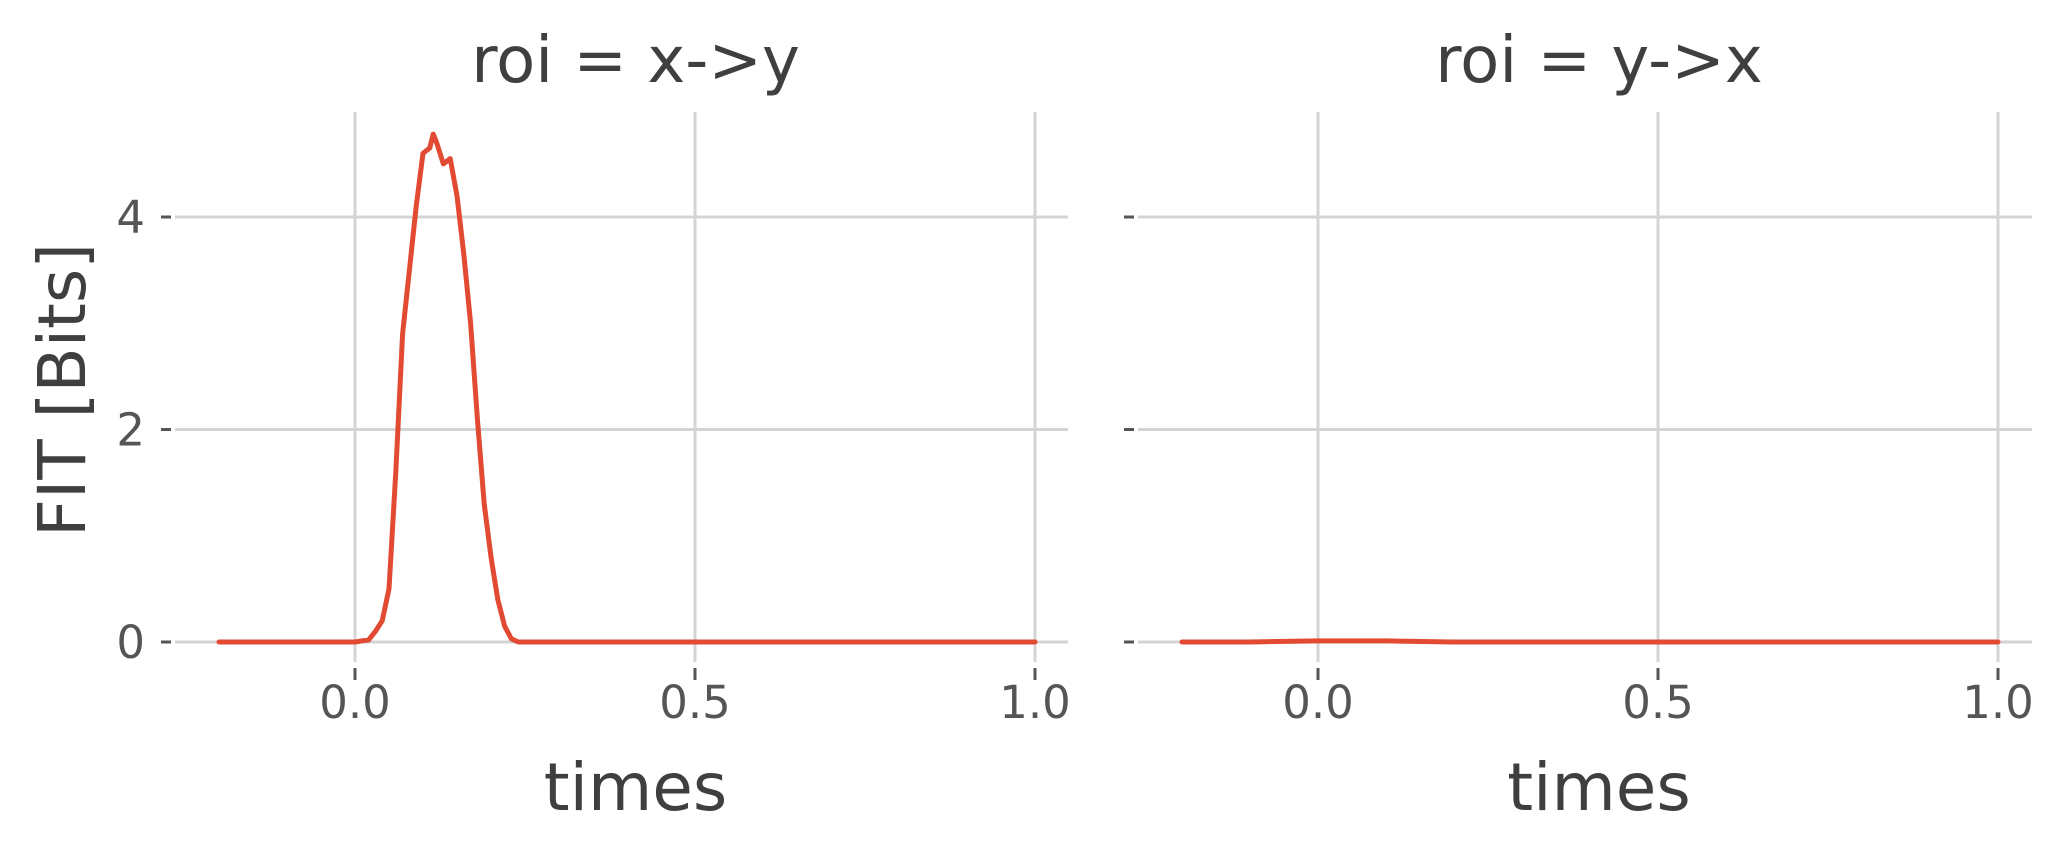 The width and height of the screenshot is (2060, 858). What do you see at coordinates (1658, 702) in the screenshot?
I see `panel-2-xtick-label: 0.5` at bounding box center [1658, 702].